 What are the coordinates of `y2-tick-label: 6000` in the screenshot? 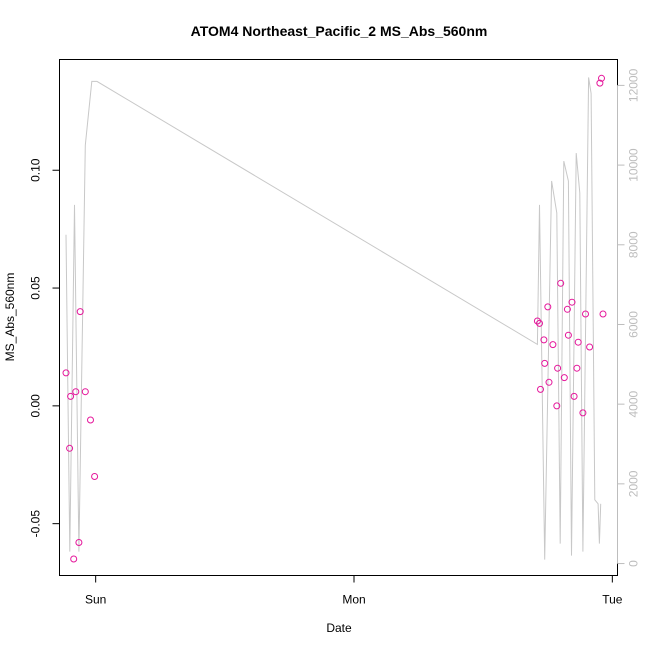 It's located at (634, 324).